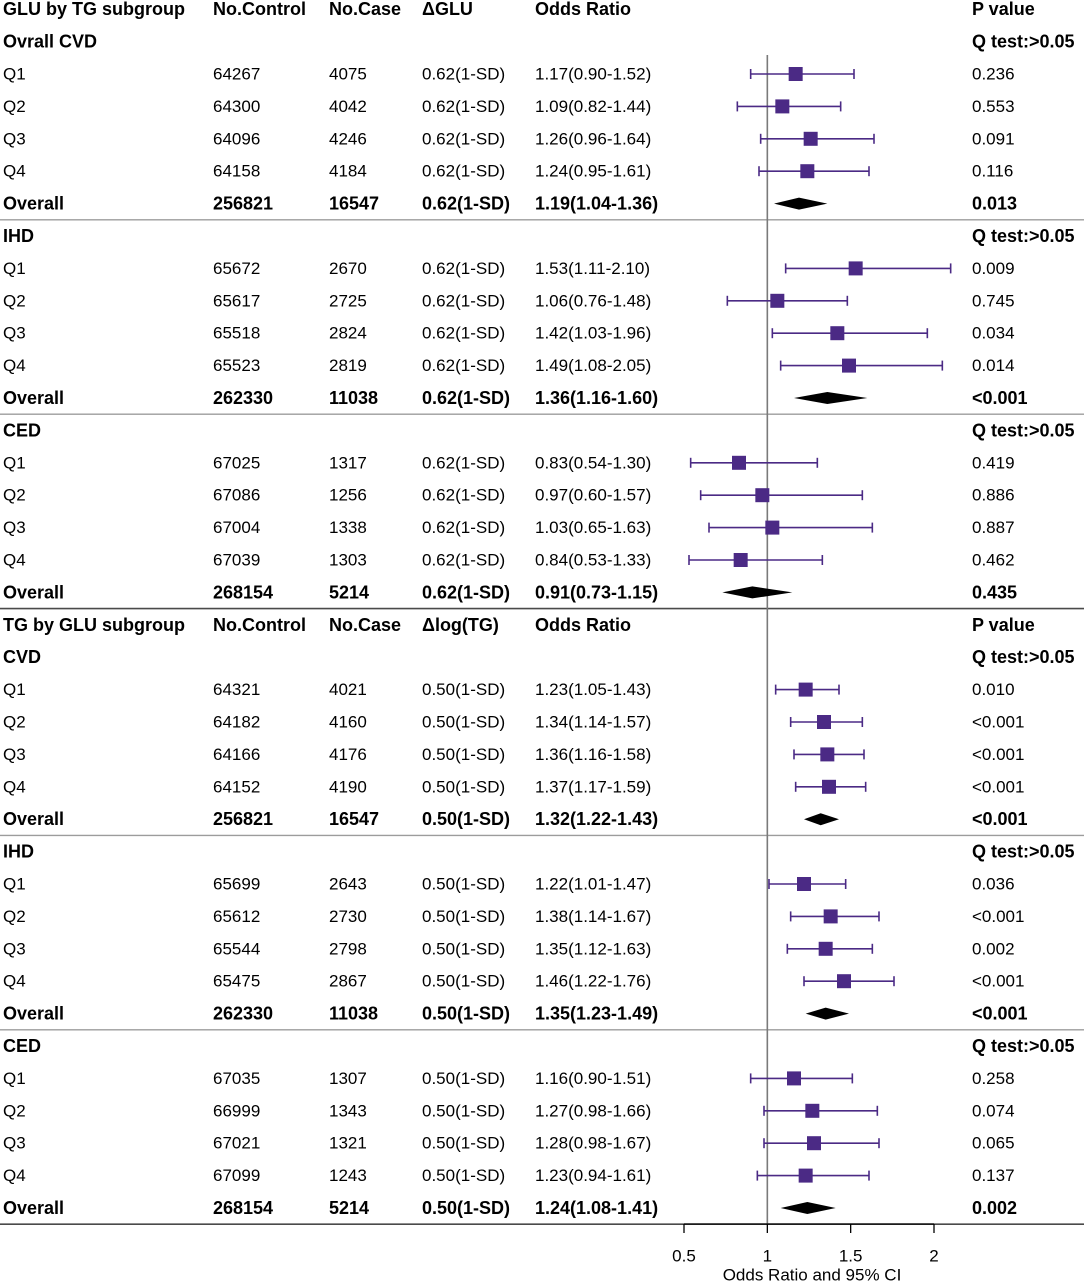 The image size is (1084, 1285). I want to click on control-count: 64267, so click(236, 74).